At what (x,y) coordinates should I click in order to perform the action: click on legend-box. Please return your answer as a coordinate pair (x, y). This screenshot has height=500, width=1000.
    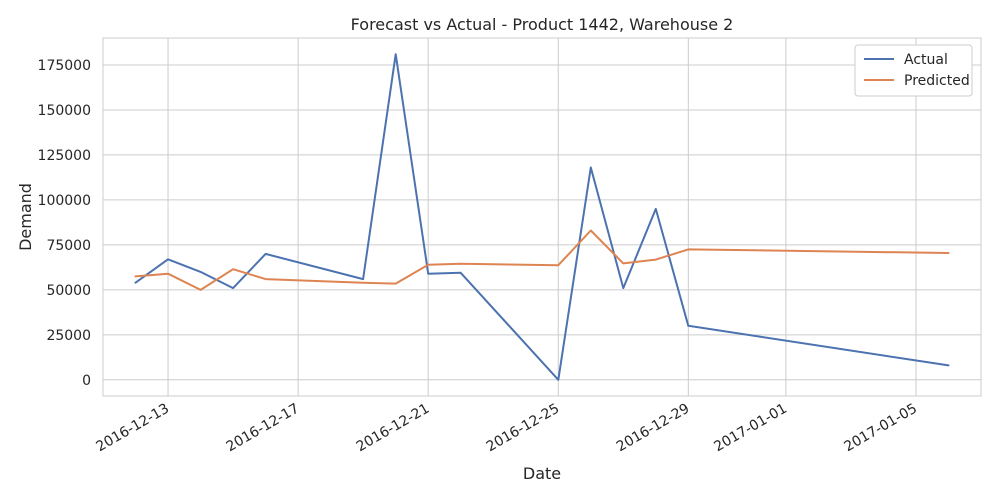
    Looking at the image, I should click on (913, 70).